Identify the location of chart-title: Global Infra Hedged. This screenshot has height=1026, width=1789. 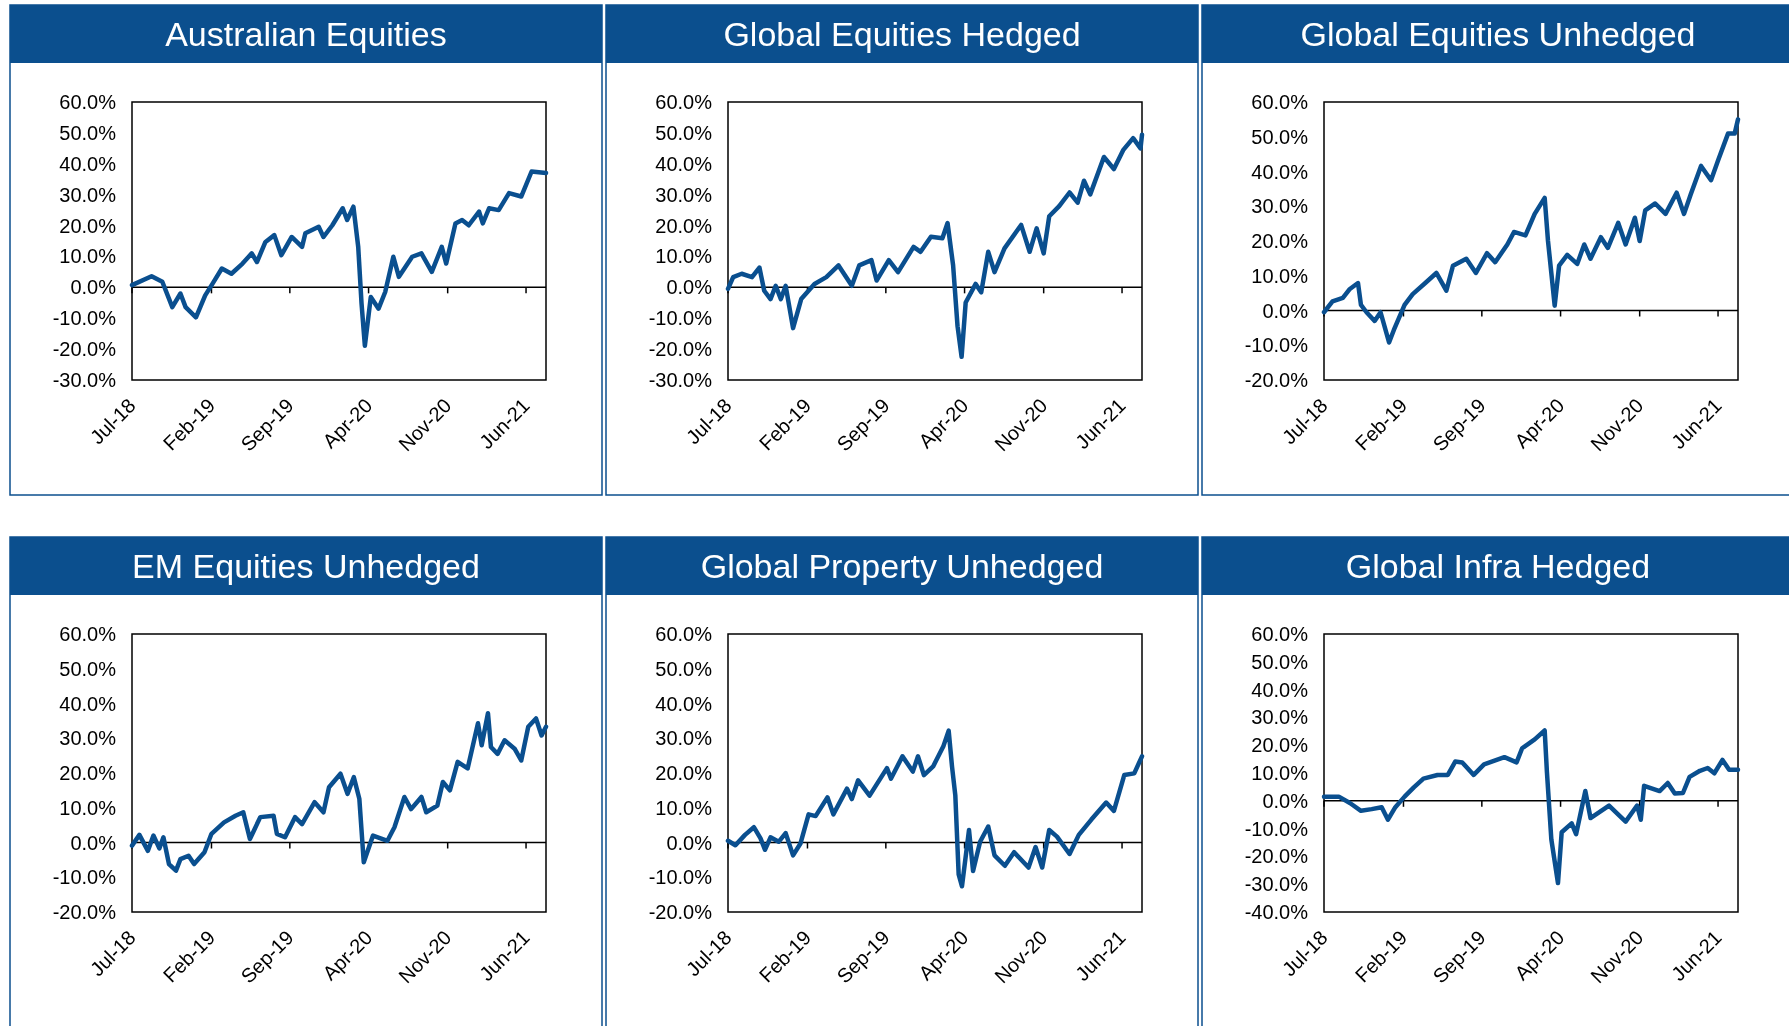
(1498, 566).